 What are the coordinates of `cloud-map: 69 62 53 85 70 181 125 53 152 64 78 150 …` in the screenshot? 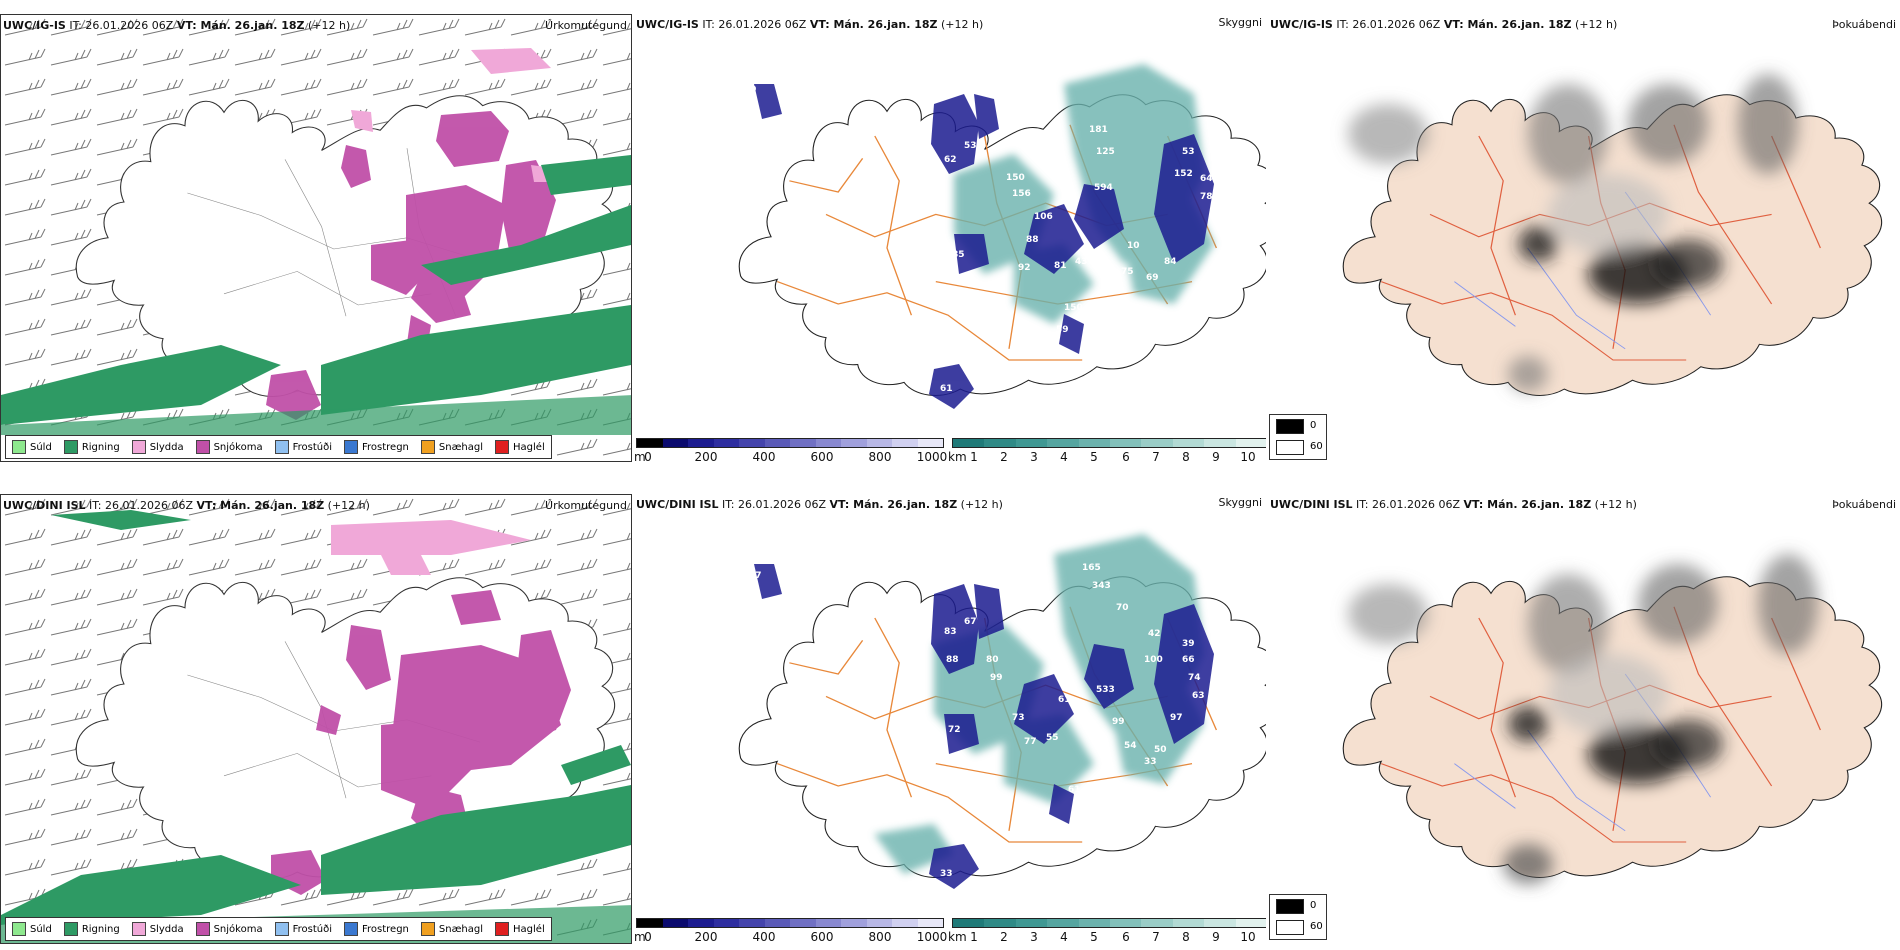 It's located at (1002, 236).